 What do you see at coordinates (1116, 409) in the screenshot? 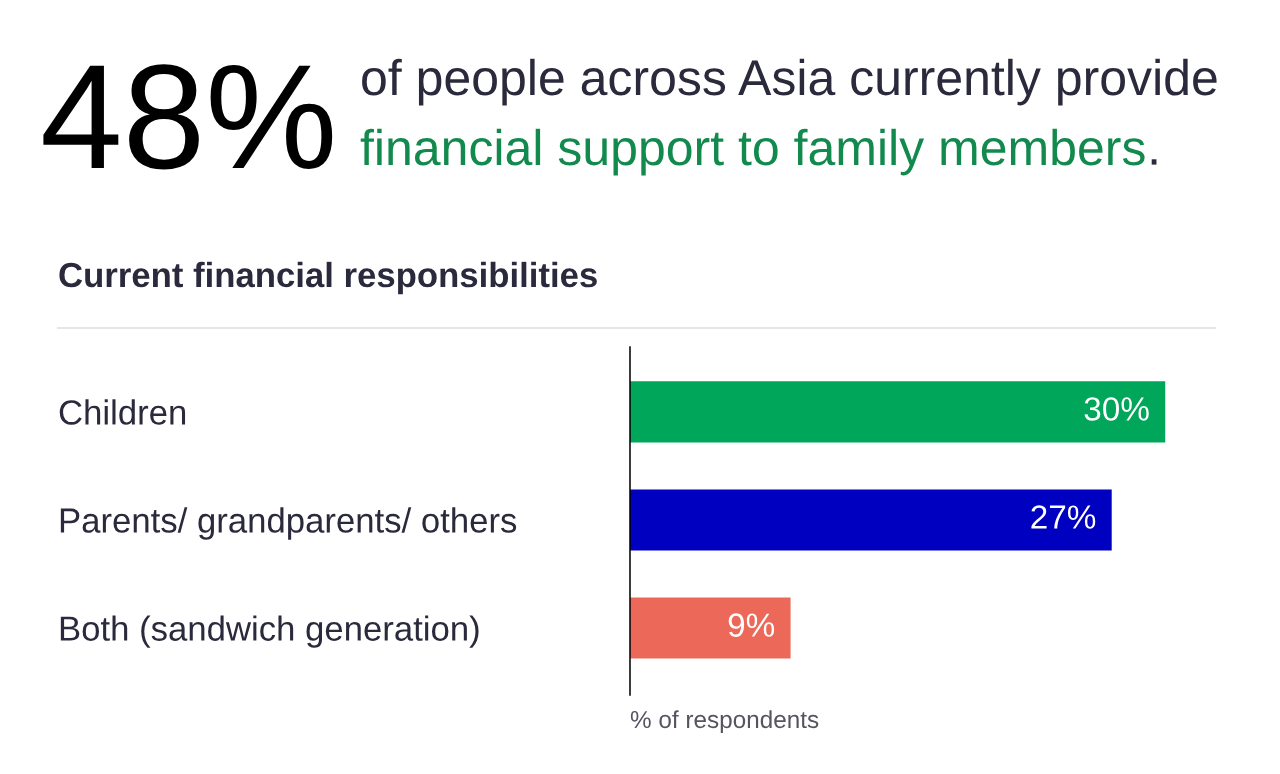
I see `data-label: 30%` at bounding box center [1116, 409].